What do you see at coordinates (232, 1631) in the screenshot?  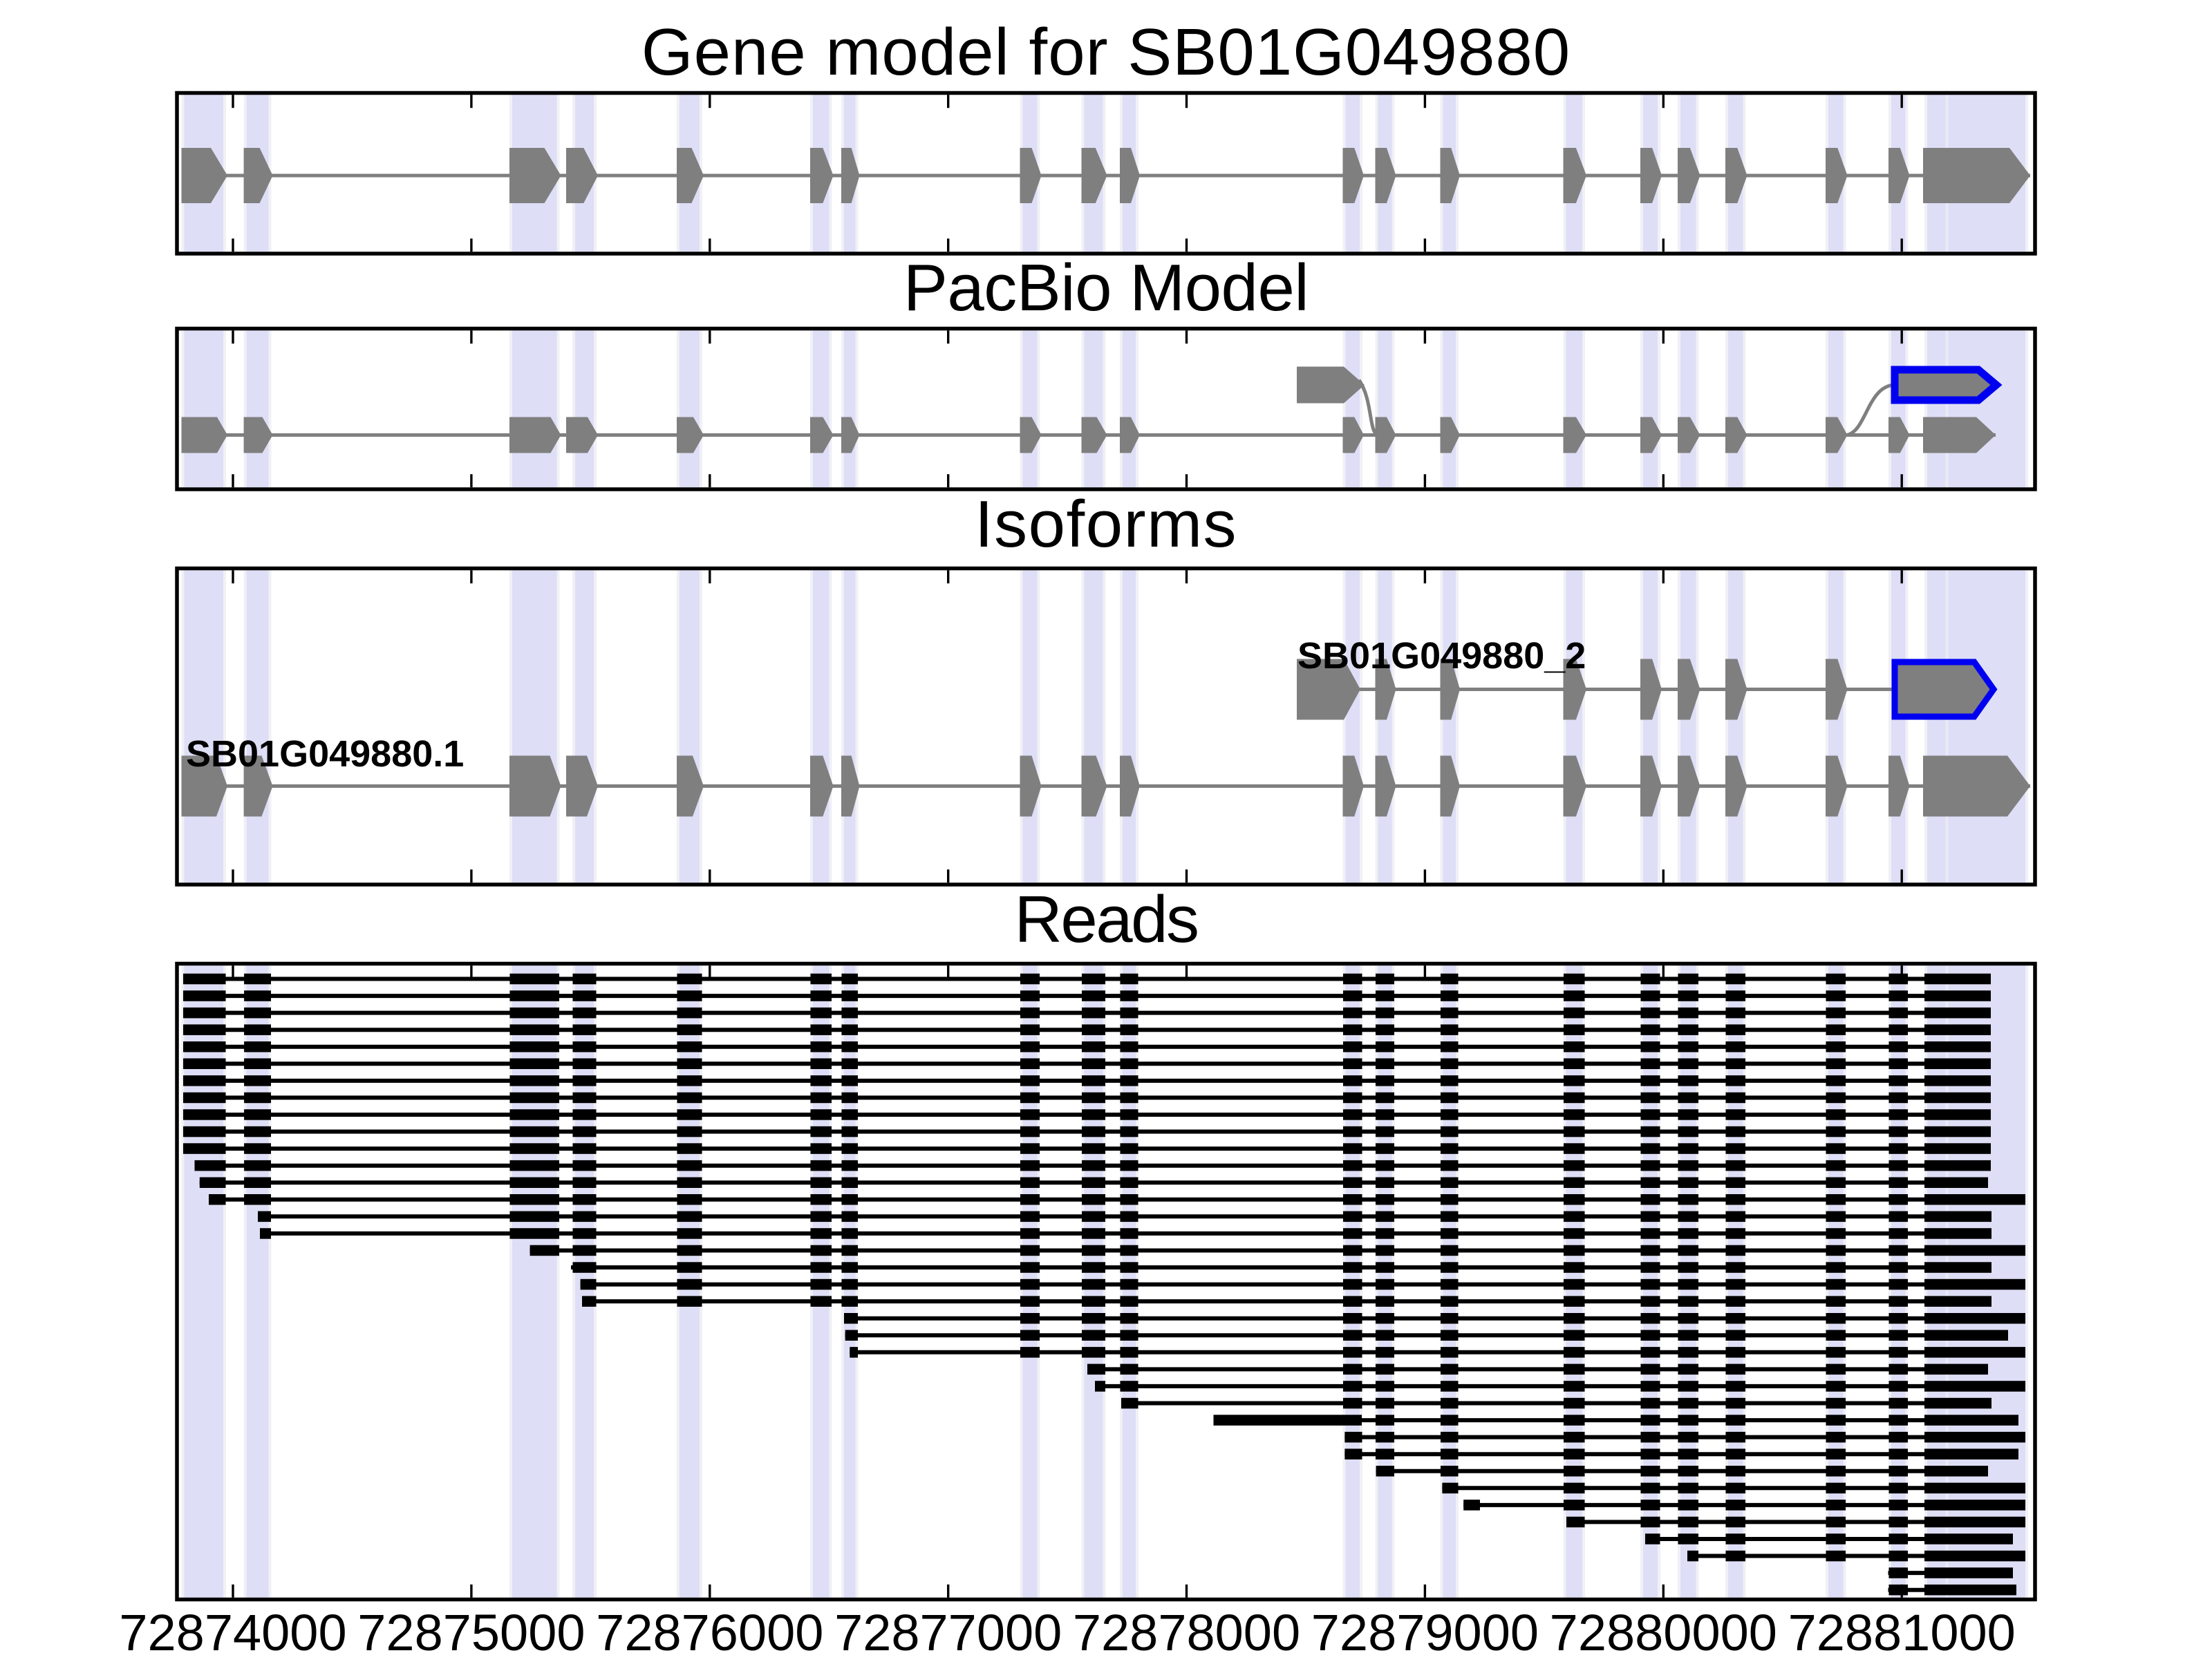 I see `svg-text: 72874000` at bounding box center [232, 1631].